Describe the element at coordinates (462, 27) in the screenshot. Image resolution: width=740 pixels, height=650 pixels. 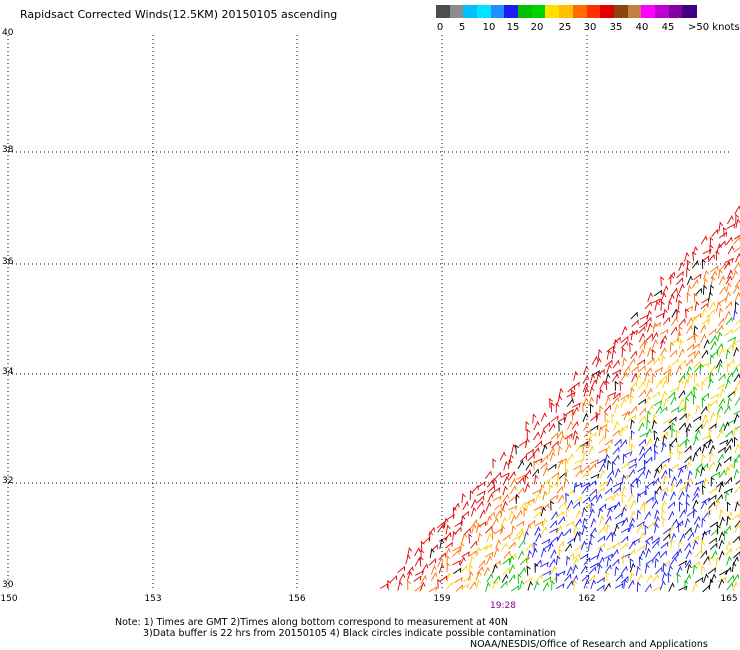
I see `legend-label-5: 5` at that location.